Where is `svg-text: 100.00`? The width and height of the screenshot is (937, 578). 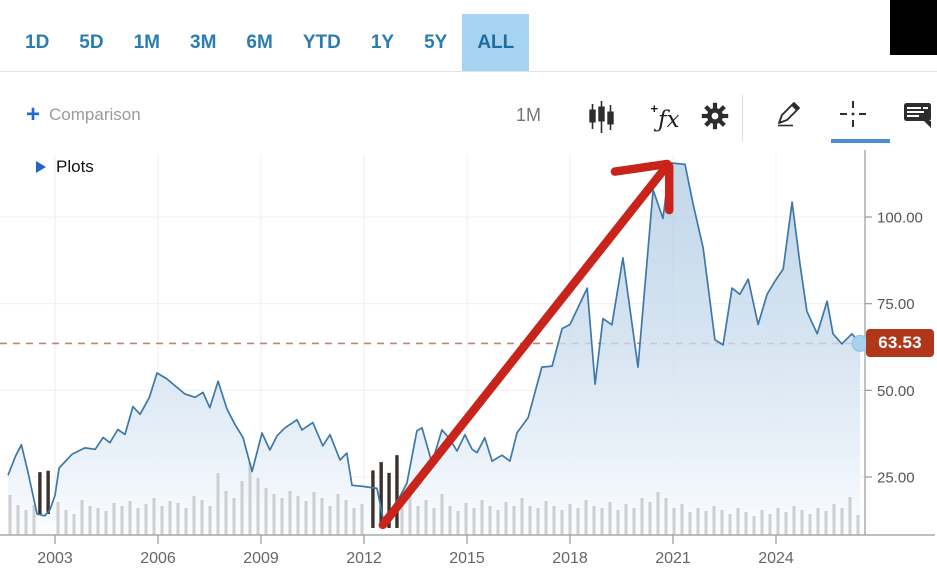
svg-text: 100.00 is located at coordinates (900, 218).